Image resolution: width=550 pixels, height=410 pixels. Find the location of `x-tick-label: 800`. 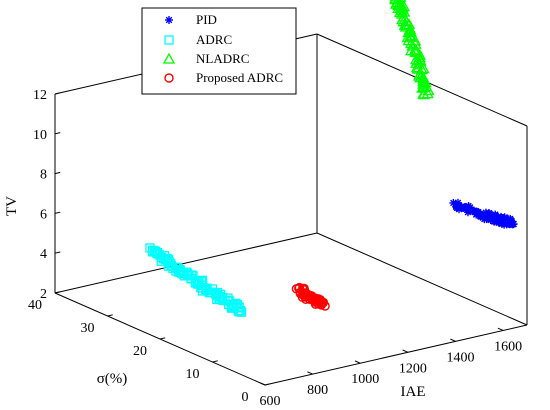

x-tick-label: 800 is located at coordinates (317, 390).